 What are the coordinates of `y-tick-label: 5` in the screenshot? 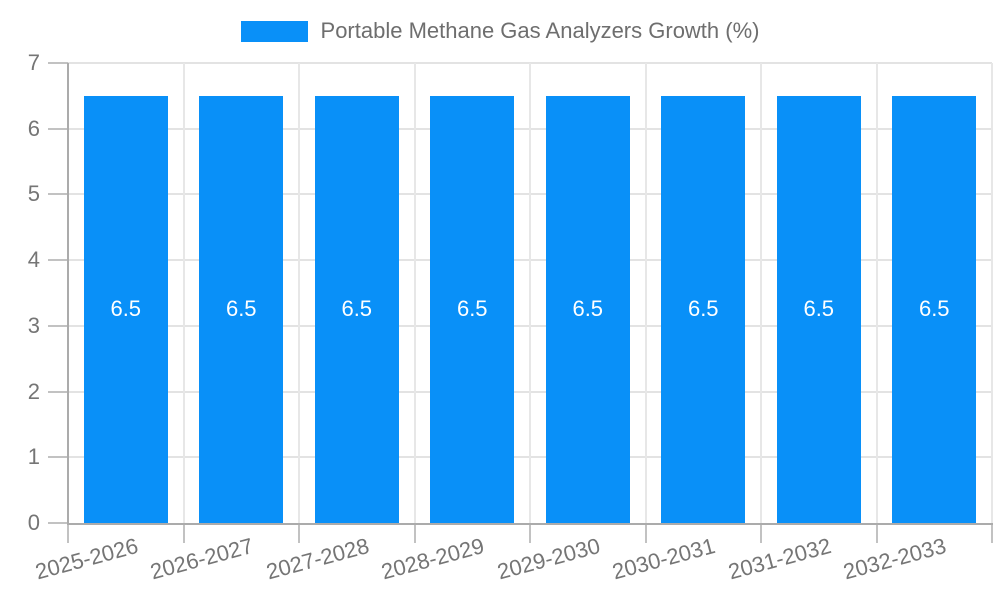 It's located at (33, 194).